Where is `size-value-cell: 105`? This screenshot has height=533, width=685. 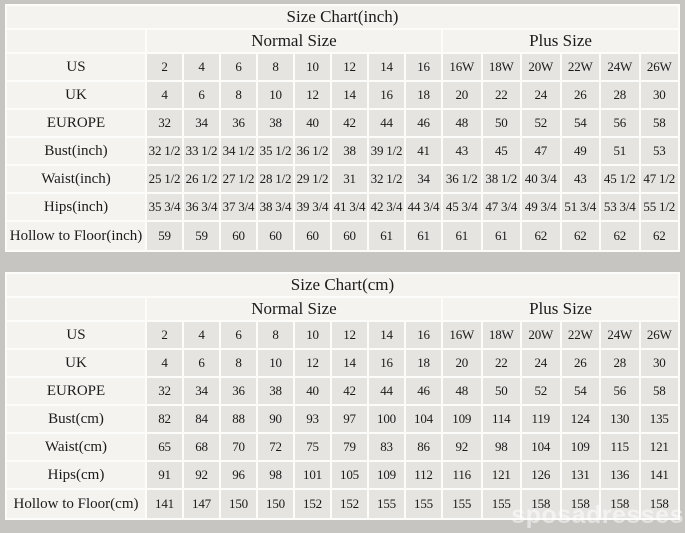 size-value-cell: 105 is located at coordinates (349, 475).